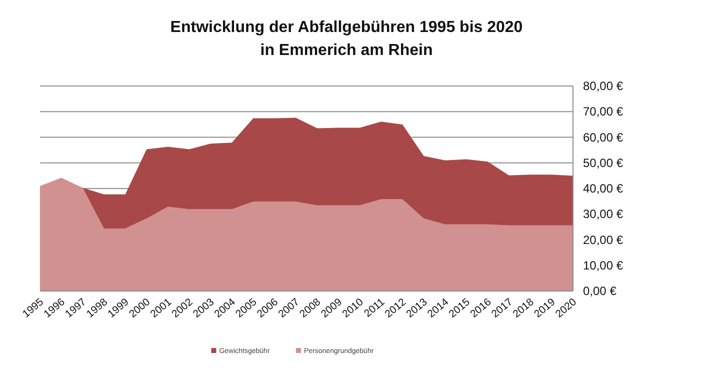 The image size is (720, 373). I want to click on y-tick-label: 10,00 €, so click(603, 265).